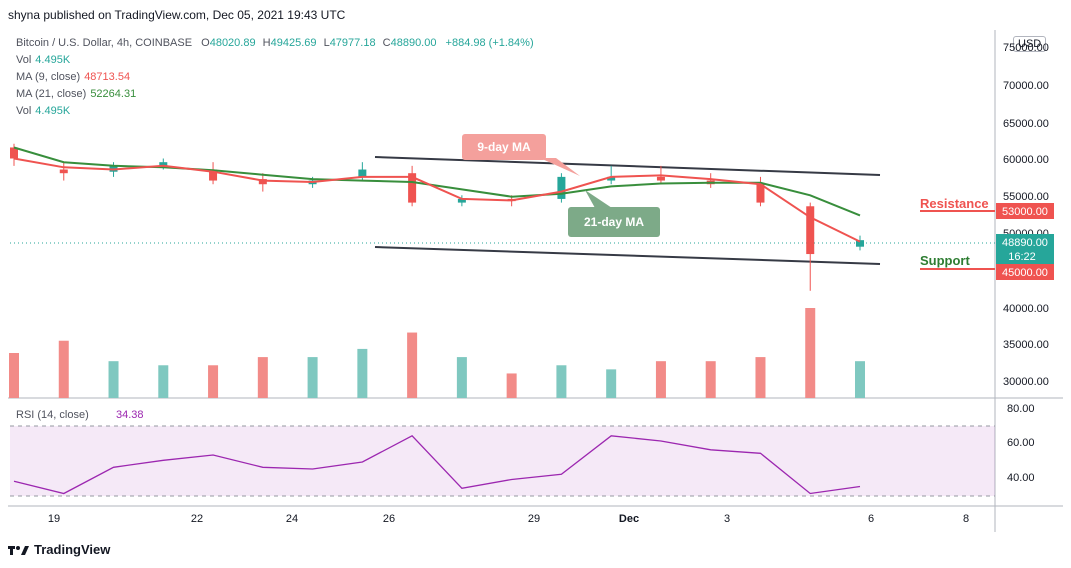 This screenshot has width=1071, height=568. I want to click on last-price-tag-text: 48890.00, so click(1025, 243).